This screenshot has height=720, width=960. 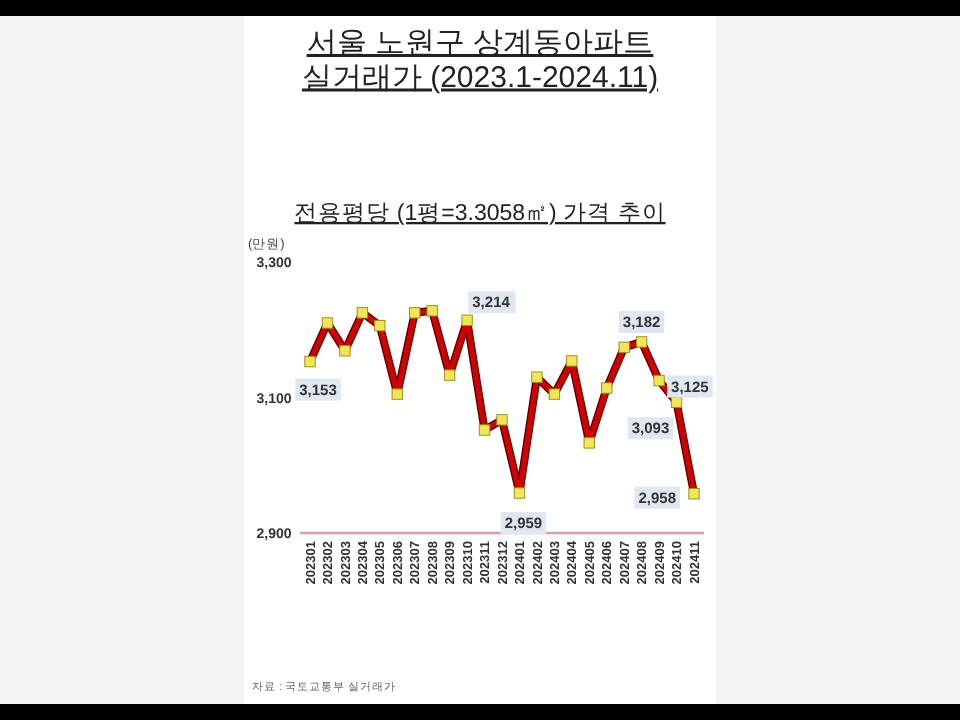 What do you see at coordinates (480, 214) in the screenshot?
I see `chart-subtitle: 전용평당 (1평=3.3058㎡) 가격 추이` at bounding box center [480, 214].